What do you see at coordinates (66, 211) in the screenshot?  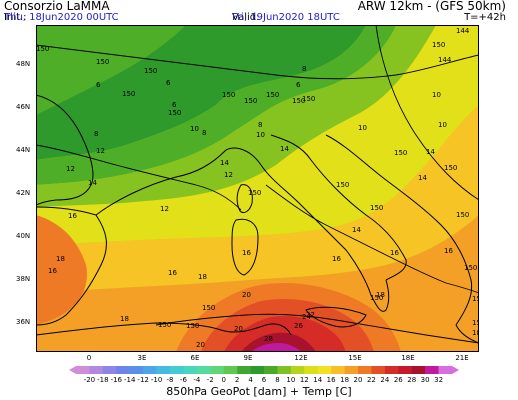 I see `coast-iberia-north` at bounding box center [66, 211].